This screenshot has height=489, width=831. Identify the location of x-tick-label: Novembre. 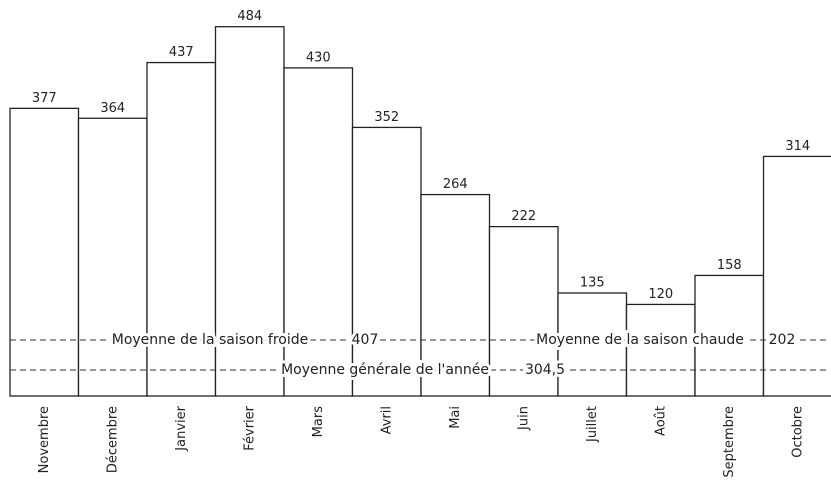
(44, 439).